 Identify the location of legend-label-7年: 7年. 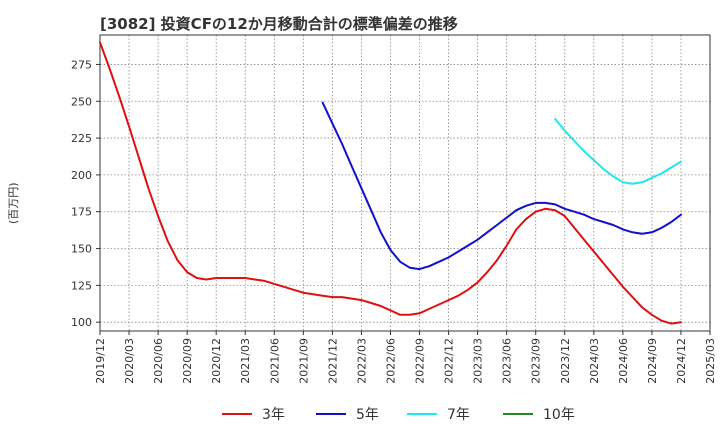
(458, 415).